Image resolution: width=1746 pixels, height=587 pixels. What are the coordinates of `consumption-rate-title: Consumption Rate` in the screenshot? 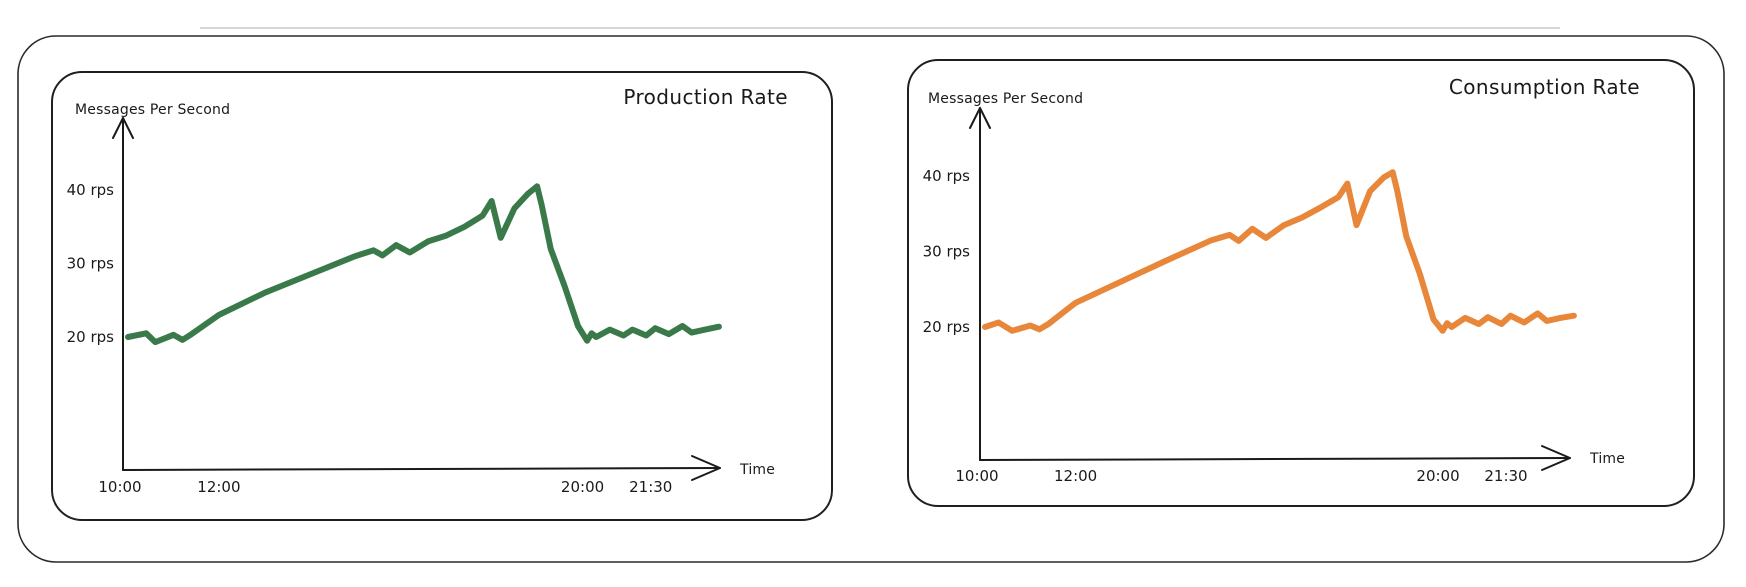 It's located at (1544, 87).